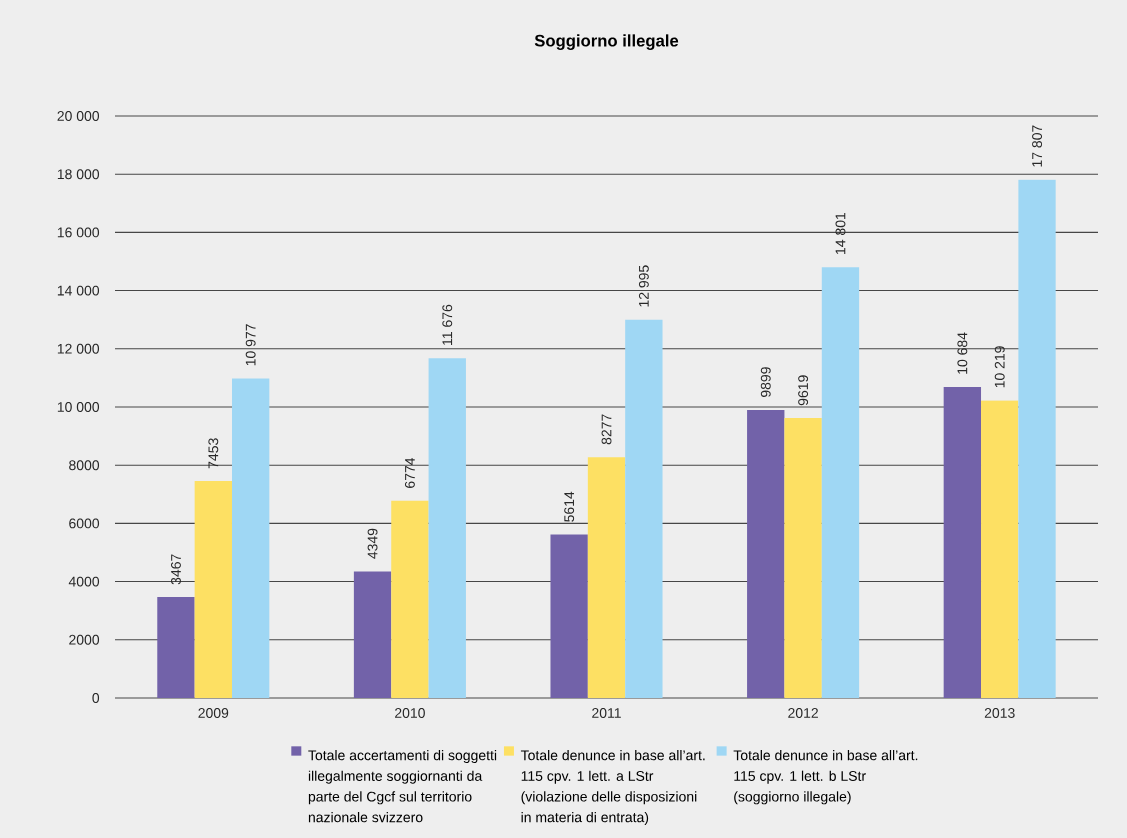  What do you see at coordinates (606, 429) in the screenshot?
I see `data-label: 8277` at bounding box center [606, 429].